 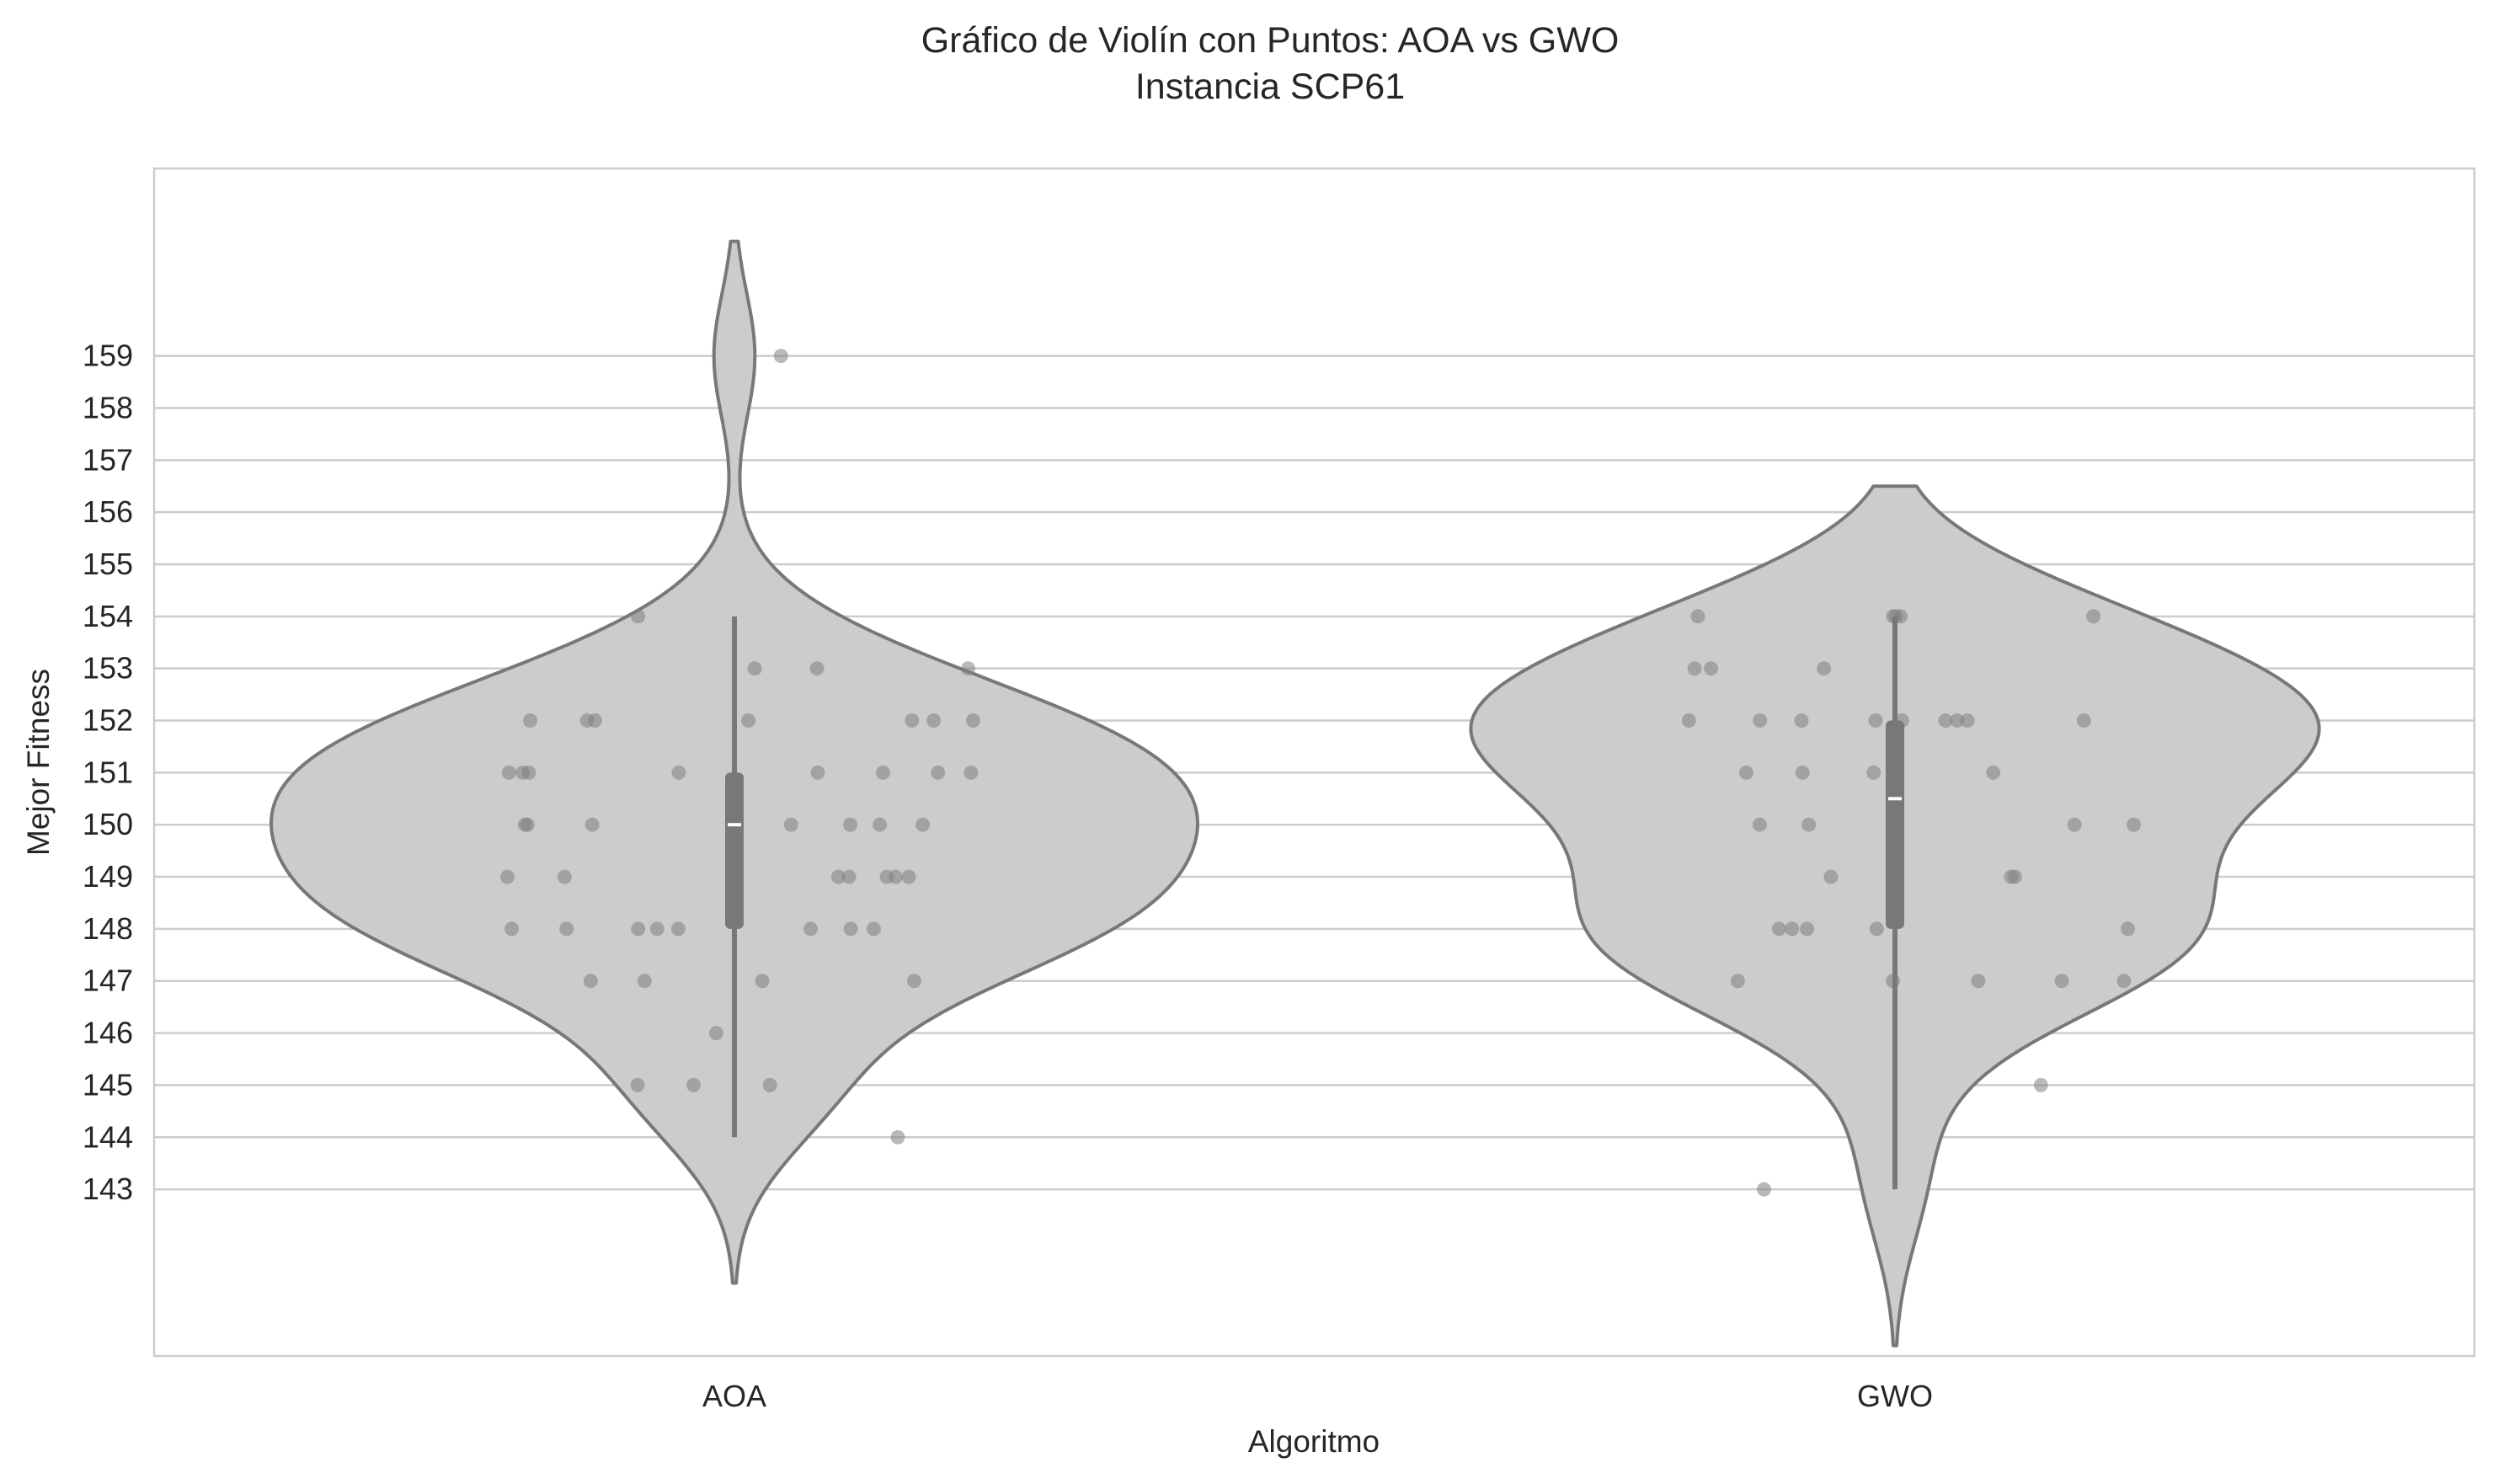 I want to click on y-axis-label: Mejor Fitness, so click(x=38, y=763).